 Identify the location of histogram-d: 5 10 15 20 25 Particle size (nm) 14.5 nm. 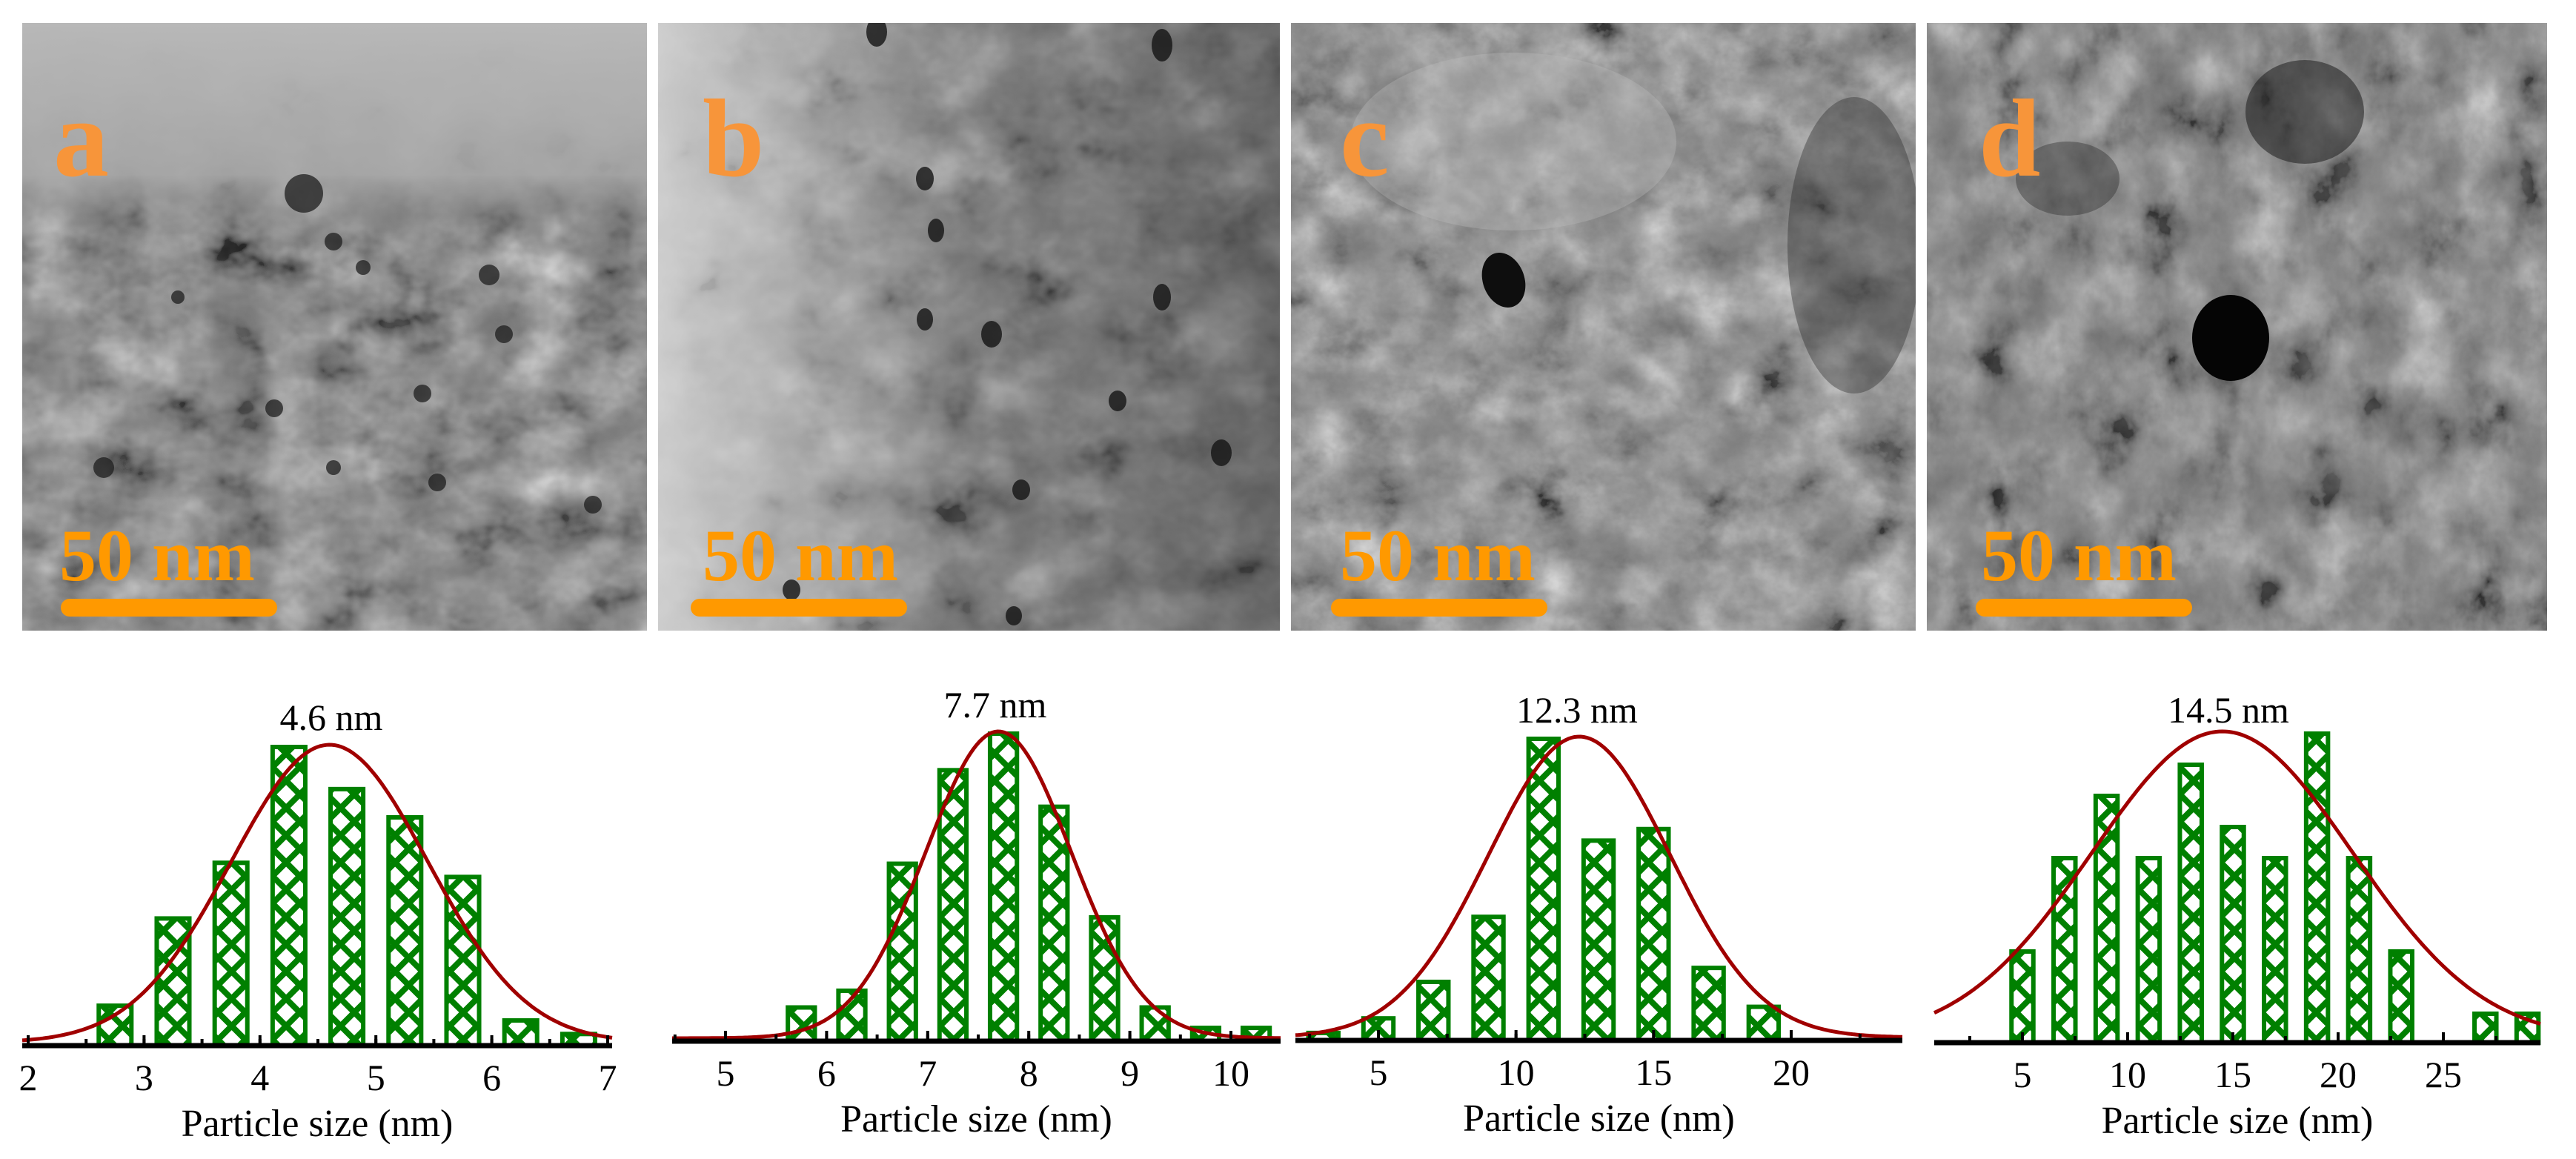
(2237, 916).